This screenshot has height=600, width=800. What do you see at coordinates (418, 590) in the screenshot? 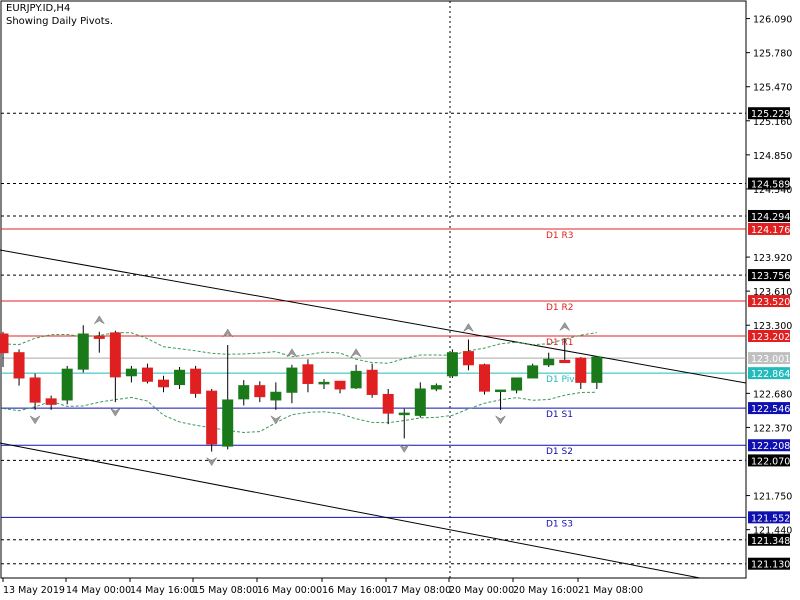
I see `x-tick-label: 17 May 08:00` at bounding box center [418, 590].